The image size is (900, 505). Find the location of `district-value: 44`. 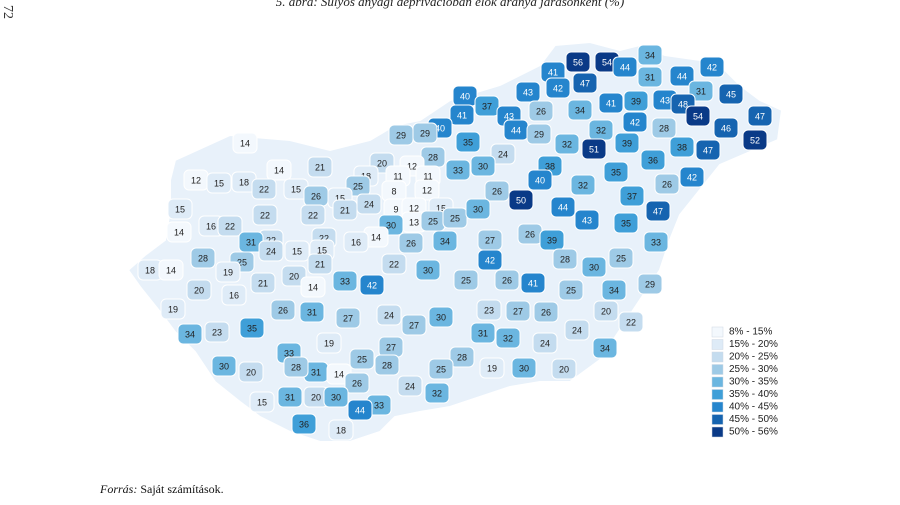

district-value: 44 is located at coordinates (516, 130).